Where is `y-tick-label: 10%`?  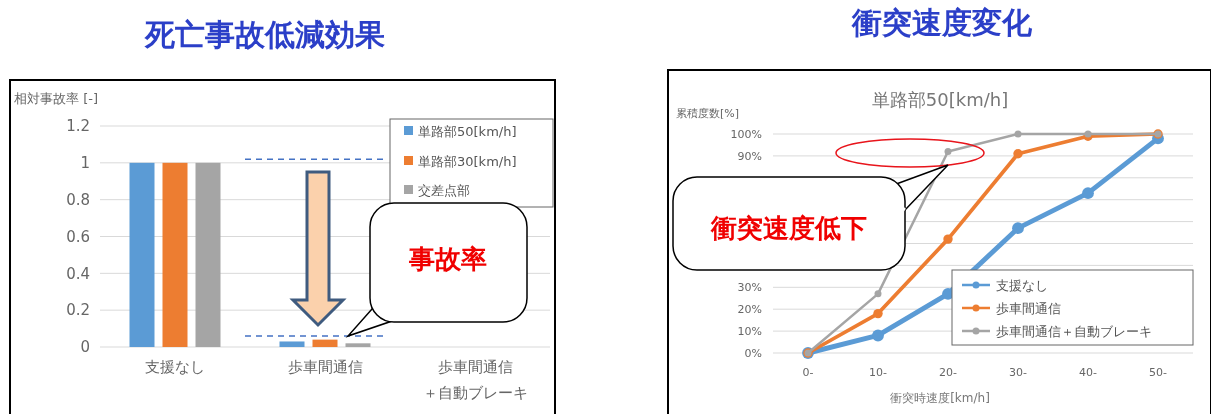
y-tick-label: 10% is located at coordinates (749, 331).